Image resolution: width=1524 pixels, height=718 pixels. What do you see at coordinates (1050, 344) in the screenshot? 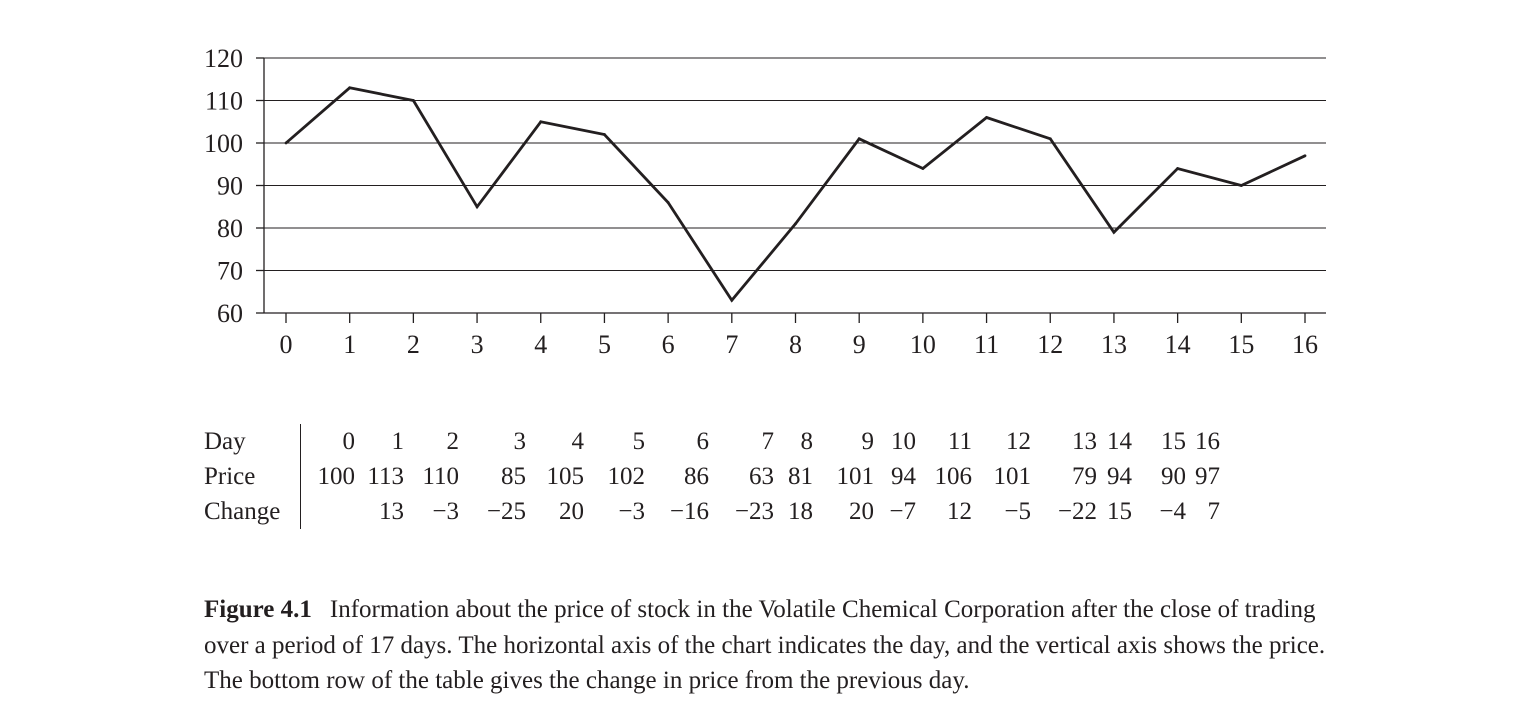
I see `x-tick-label: 12` at bounding box center [1050, 344].